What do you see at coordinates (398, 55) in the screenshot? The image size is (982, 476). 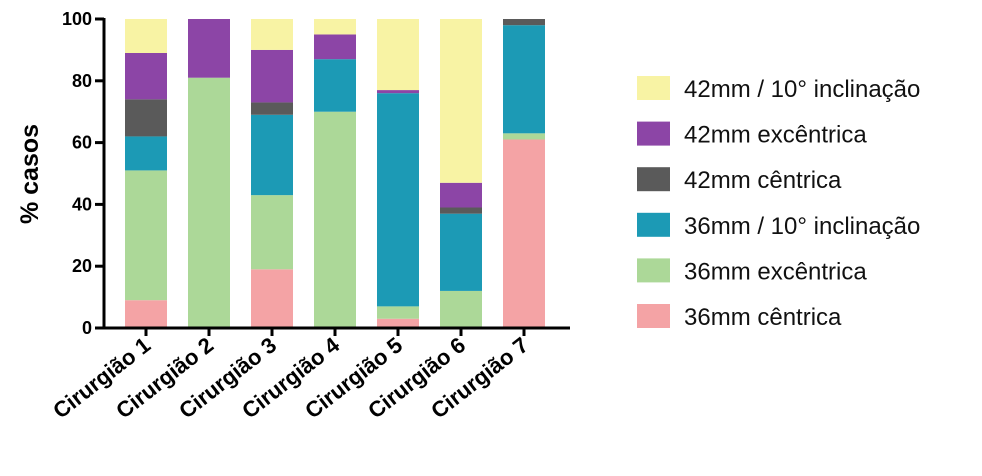 I see `bar-segment-c5-s6` at bounding box center [398, 55].